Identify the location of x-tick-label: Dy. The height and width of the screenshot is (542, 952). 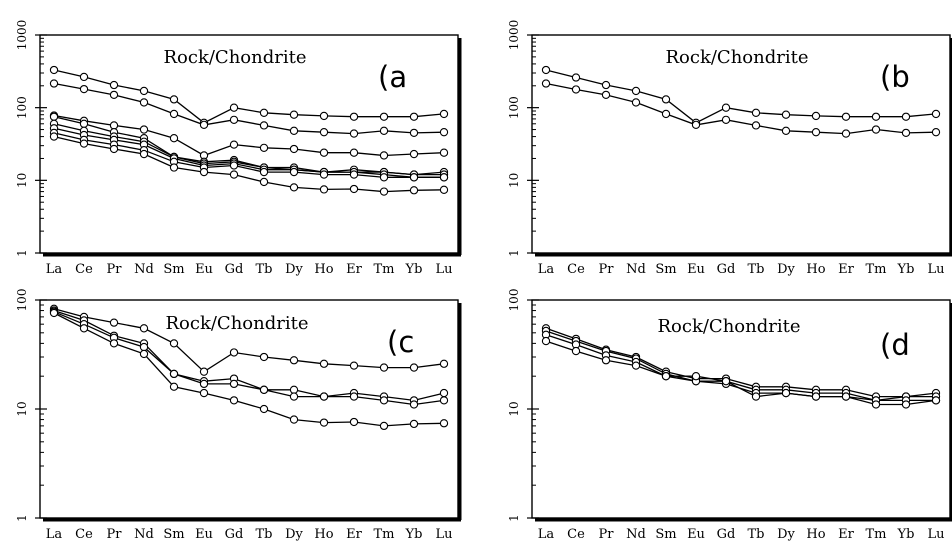
(786, 269).